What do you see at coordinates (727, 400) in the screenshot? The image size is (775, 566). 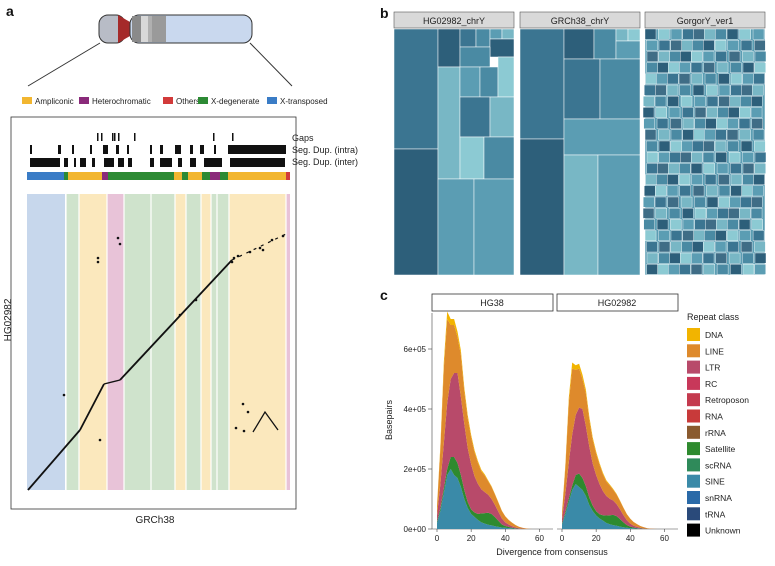 I see `legend-label-retroposon: Retroposon` at bounding box center [727, 400].